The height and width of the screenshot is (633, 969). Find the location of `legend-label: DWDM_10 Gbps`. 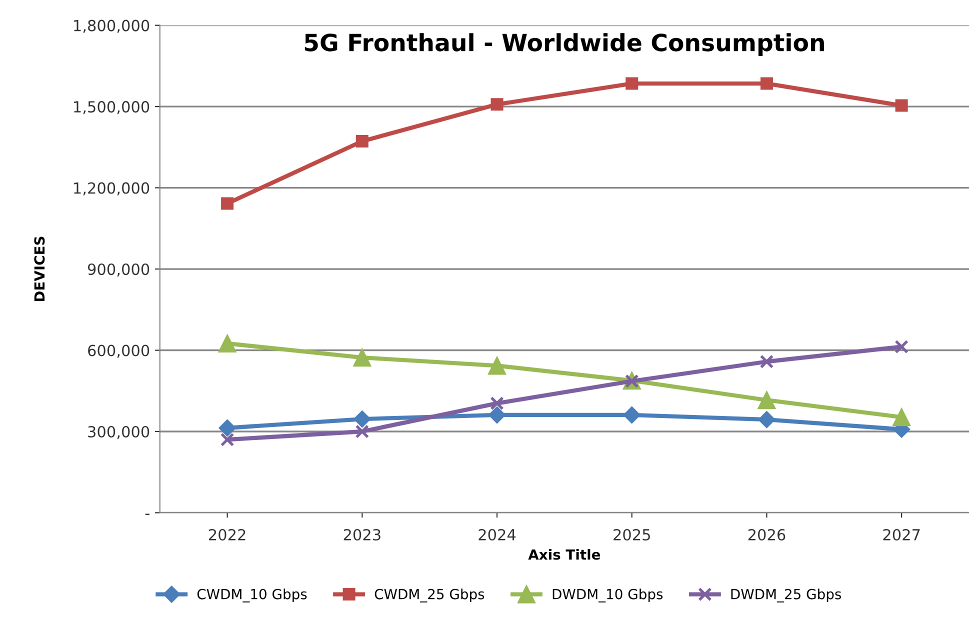

legend-label: DWDM_10 Gbps is located at coordinates (607, 595).